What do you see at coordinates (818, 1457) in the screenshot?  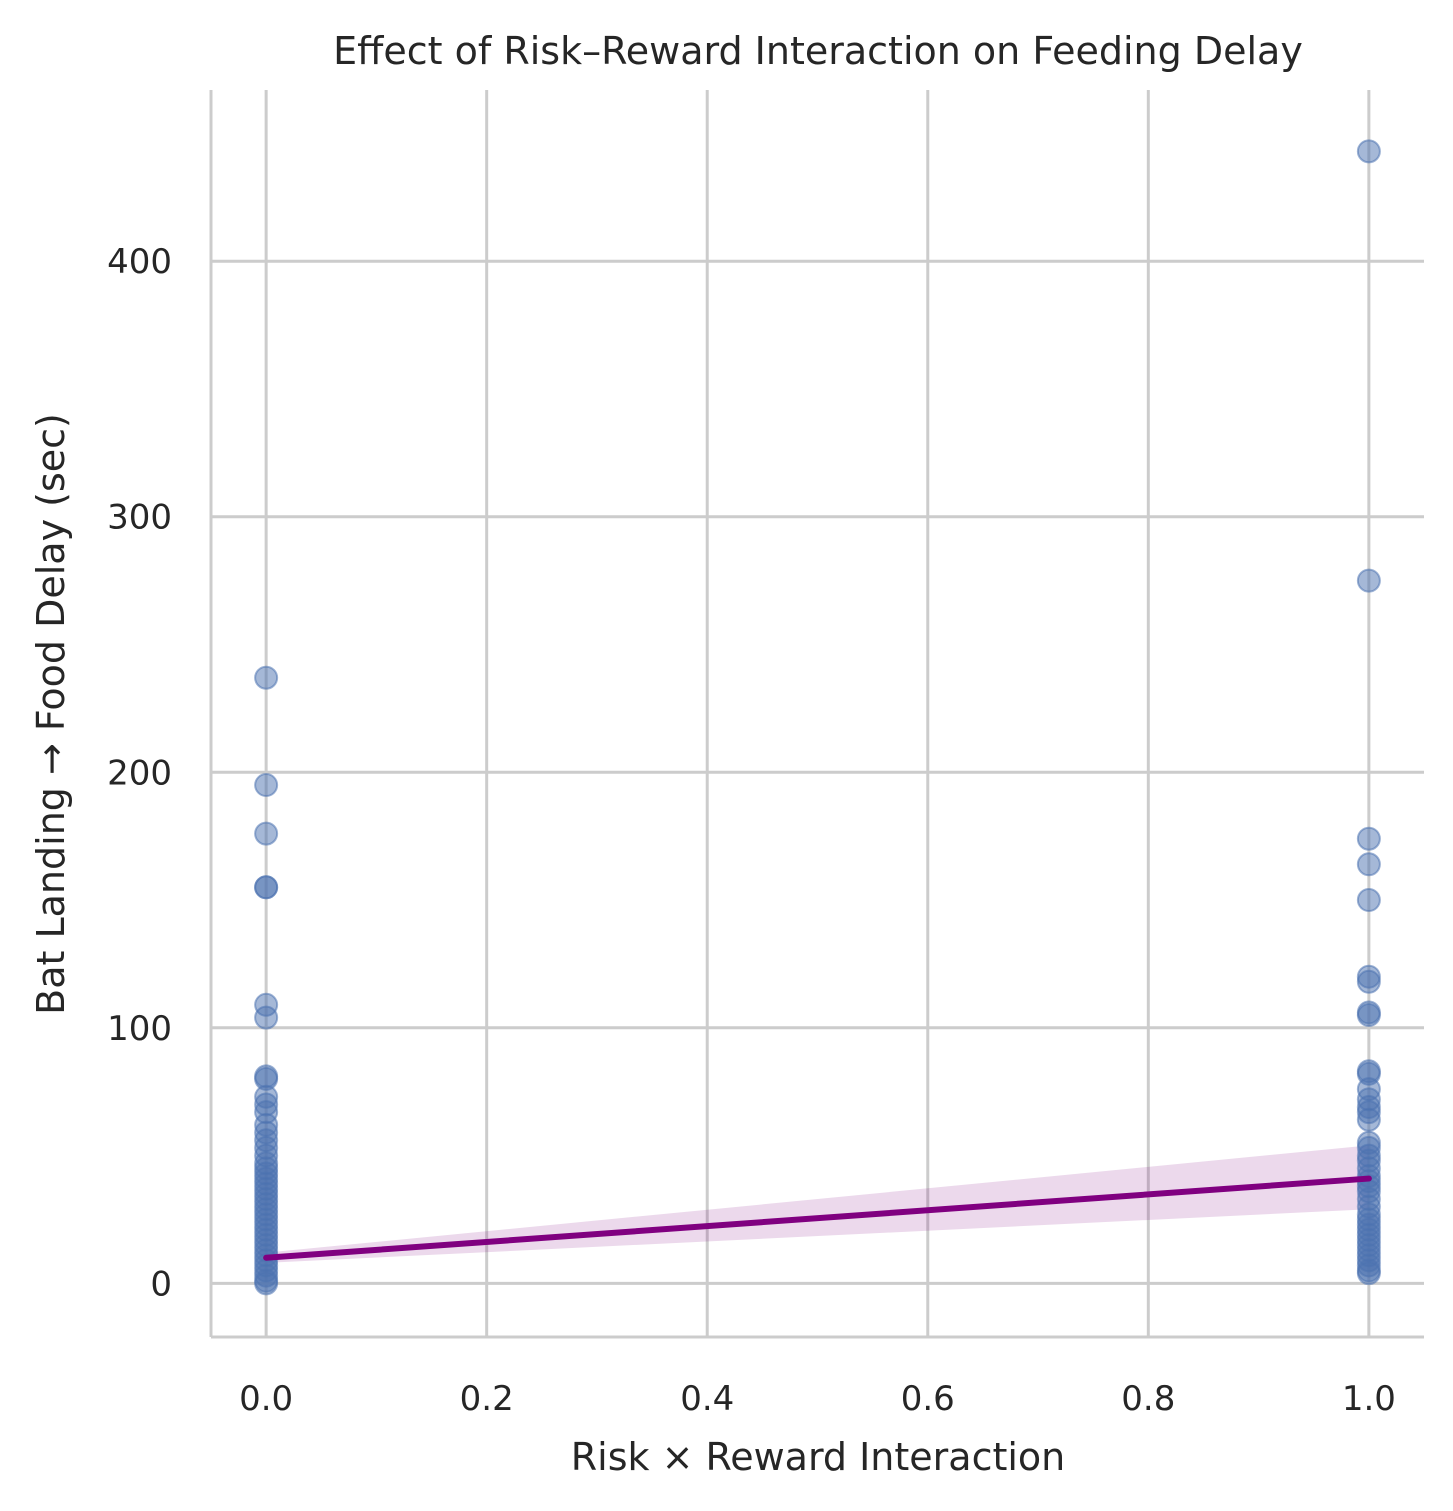 I see `x-axis-label: Risk × Reward Interaction` at bounding box center [818, 1457].